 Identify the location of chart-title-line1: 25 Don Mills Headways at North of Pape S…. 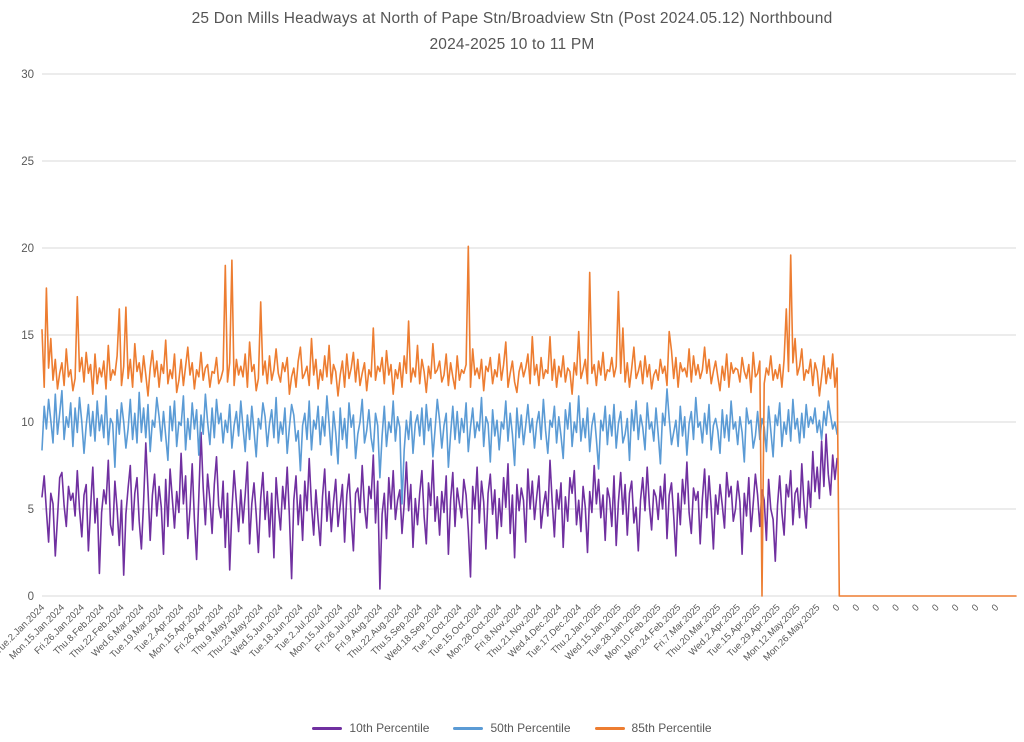
(512, 18).